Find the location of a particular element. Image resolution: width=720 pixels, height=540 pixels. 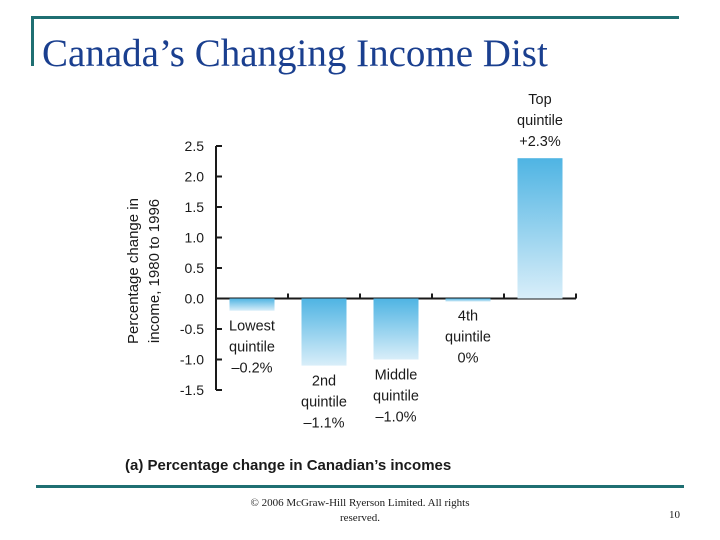

frame-left-rule is located at coordinates (32, 41).